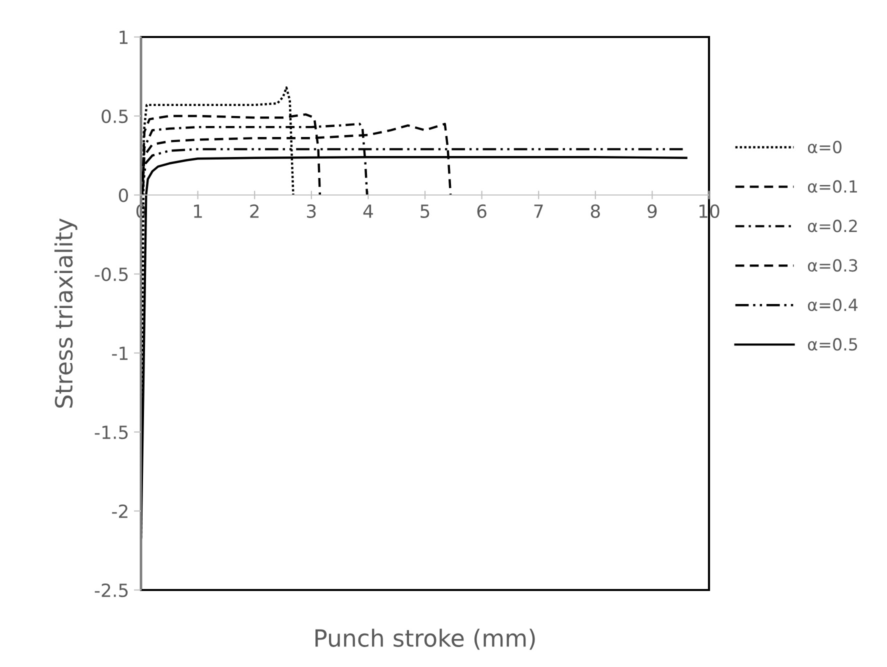  I want to click on legend-label: α=0.5, so click(833, 344).